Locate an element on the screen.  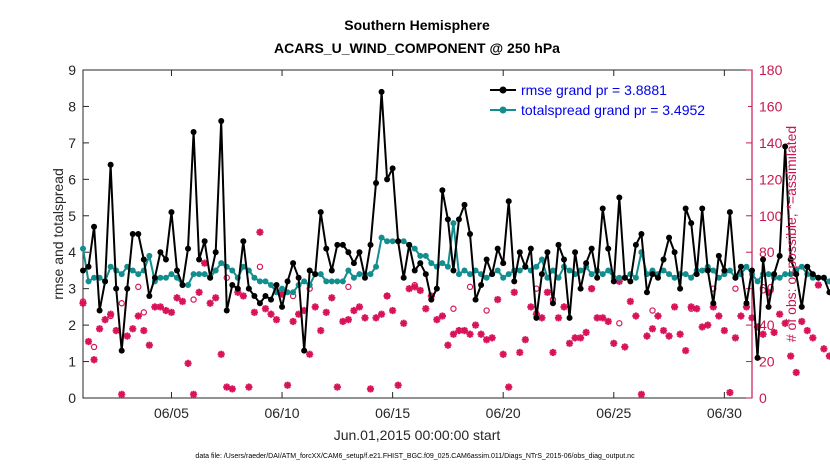
y2-tick-label: 100 is located at coordinates (771, 216).